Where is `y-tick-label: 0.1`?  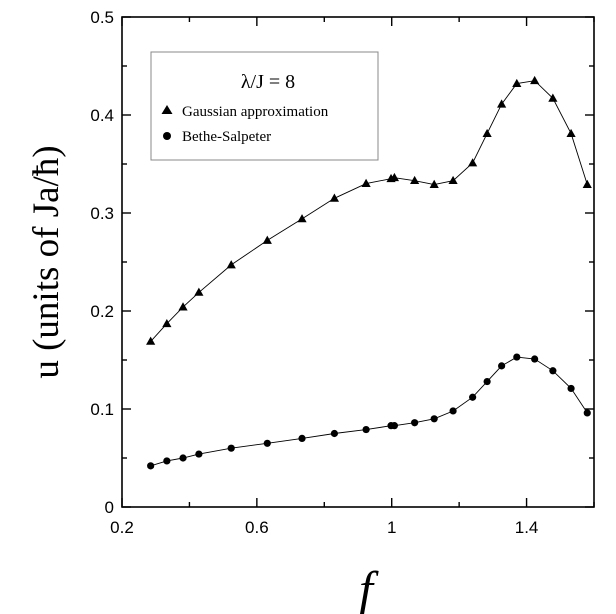
y-tick-label: 0.1 is located at coordinates (102, 409).